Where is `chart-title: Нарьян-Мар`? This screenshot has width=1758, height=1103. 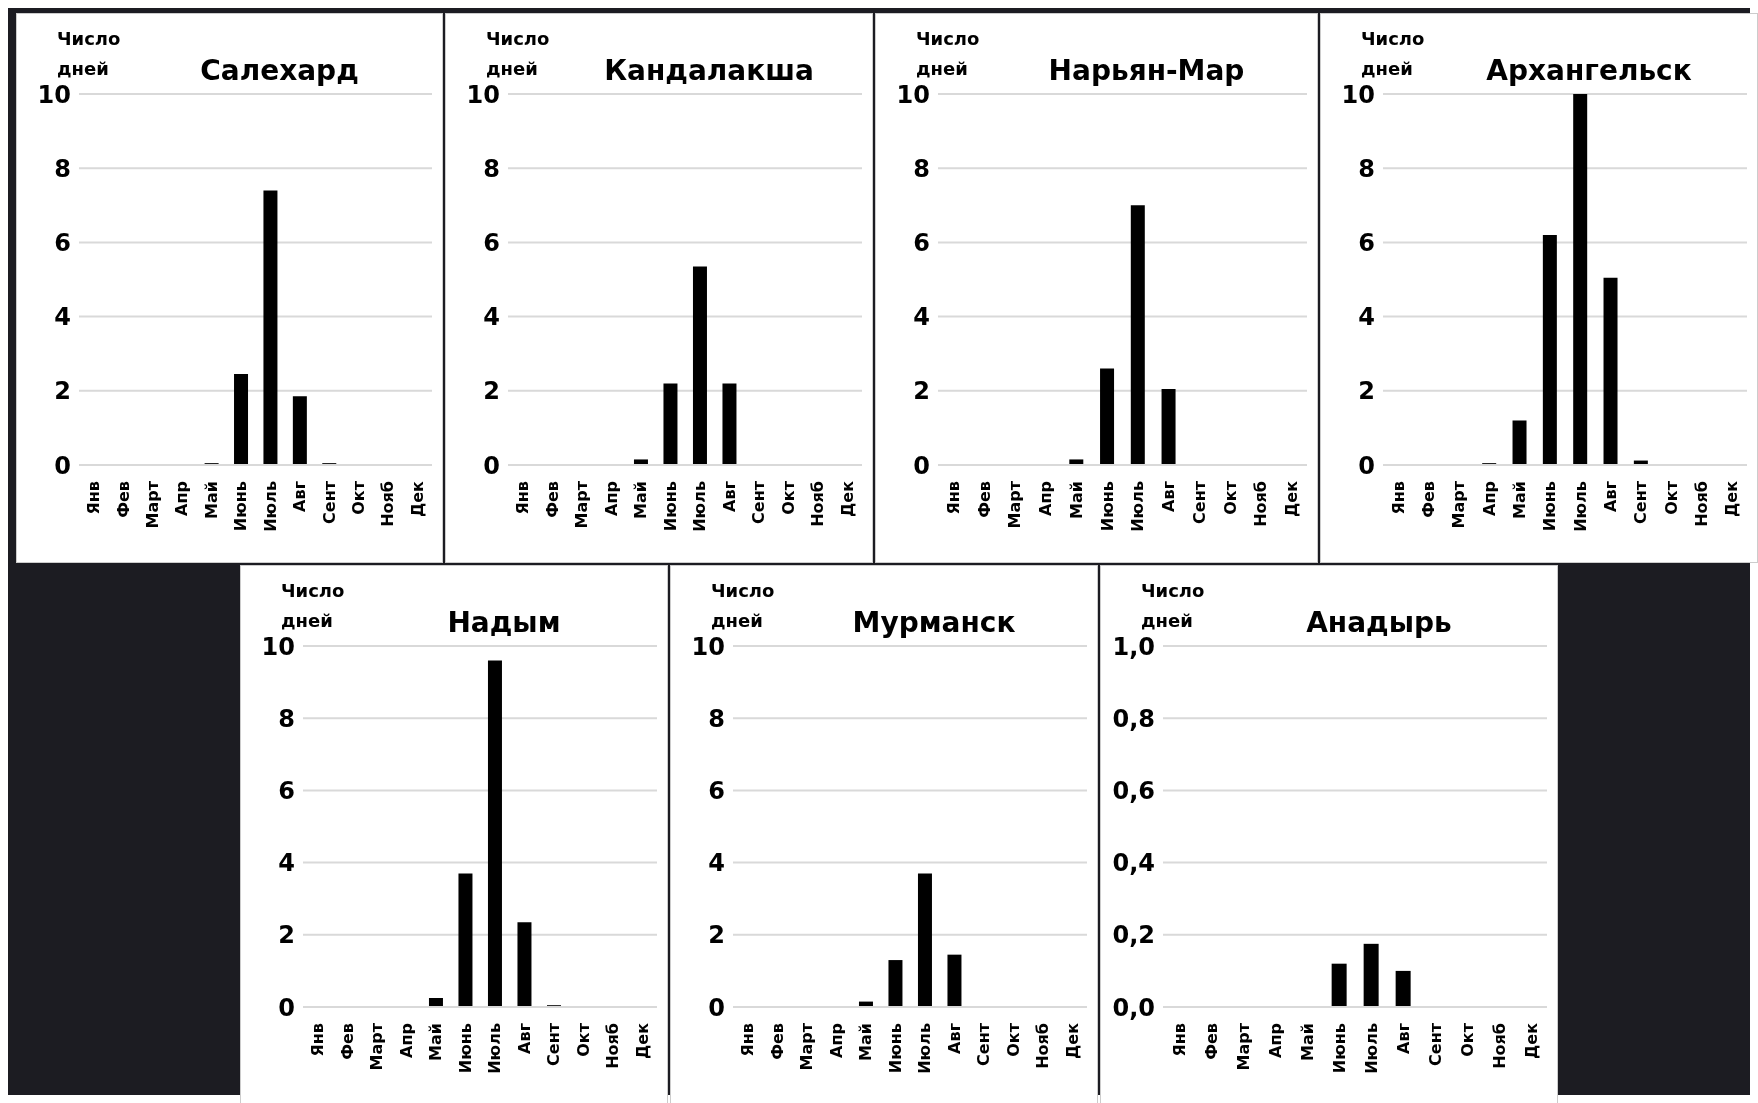
chart-title: Нарьян-Мар is located at coordinates (1146, 70).